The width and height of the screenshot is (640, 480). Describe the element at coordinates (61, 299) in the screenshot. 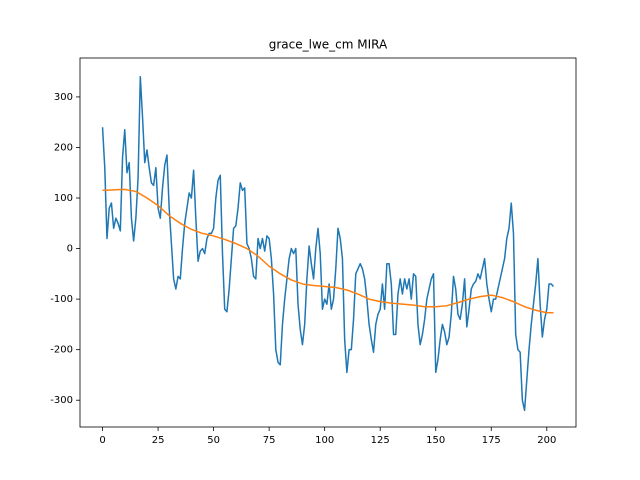

I see `y-tick-label: -100` at that location.